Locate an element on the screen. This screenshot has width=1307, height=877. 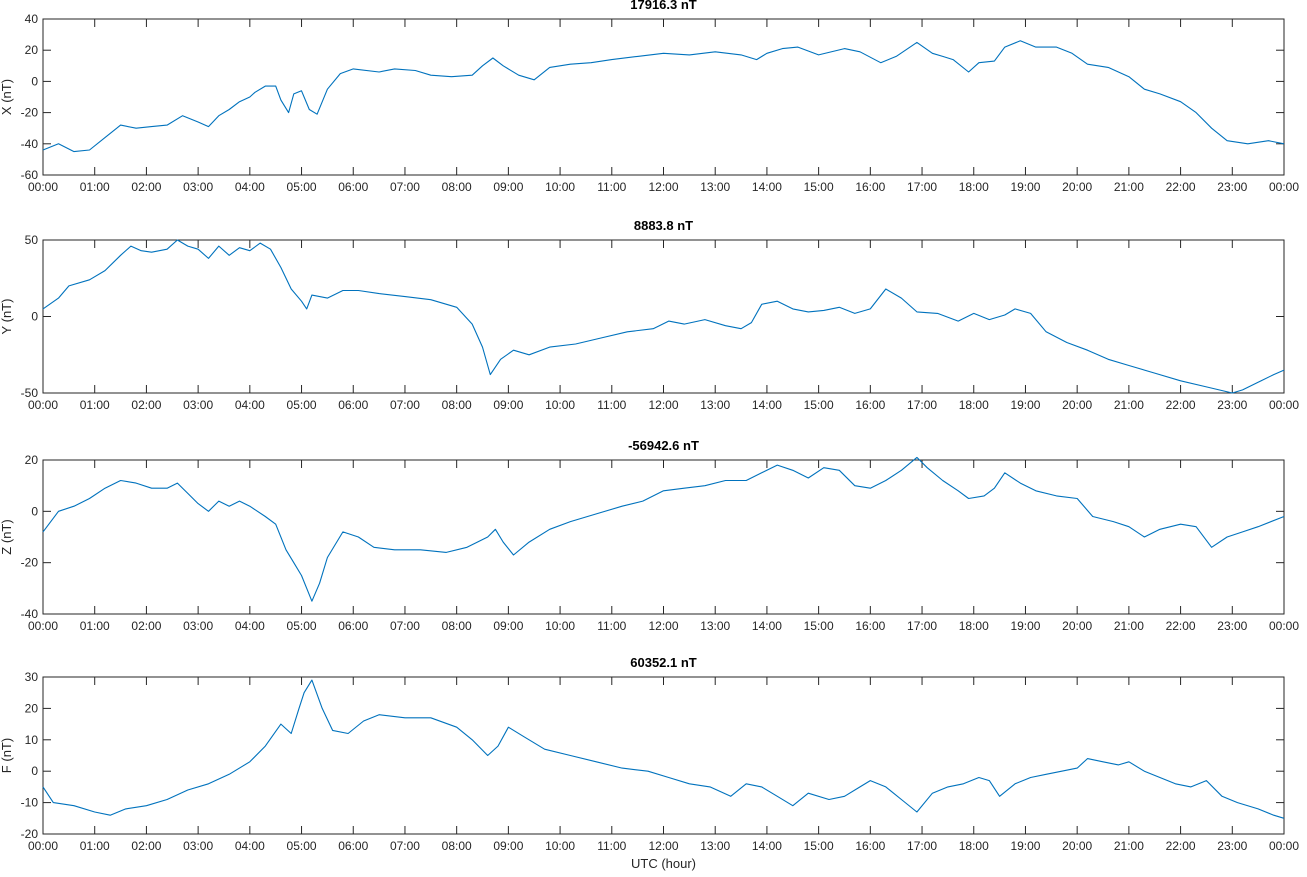
y-tick-label: 50 is located at coordinates (32, 240).